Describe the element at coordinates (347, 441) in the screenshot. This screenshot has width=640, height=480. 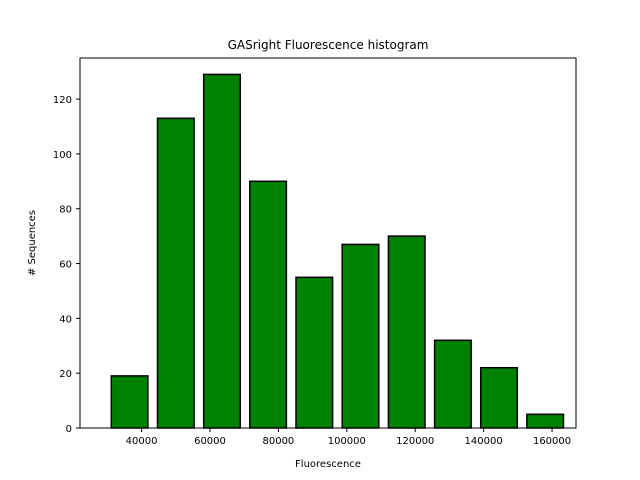
I see `x-tick-label: 100000` at that location.